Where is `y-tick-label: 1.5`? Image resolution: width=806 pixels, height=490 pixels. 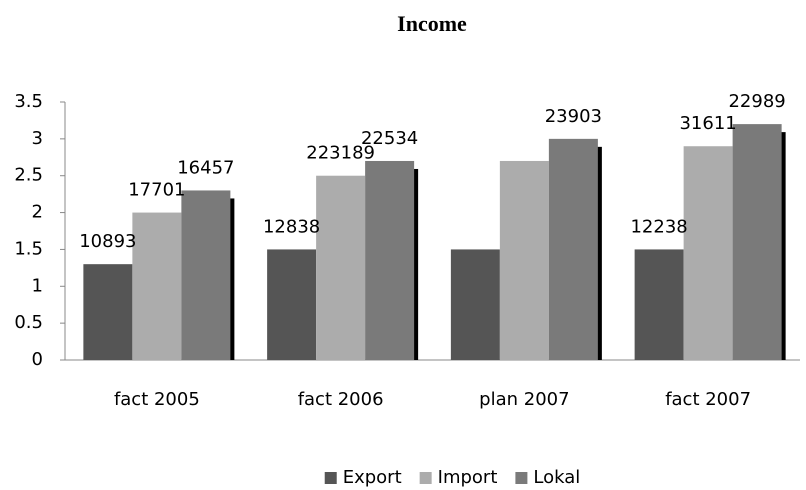
y-tick-label: 1.5 is located at coordinates (28, 248).